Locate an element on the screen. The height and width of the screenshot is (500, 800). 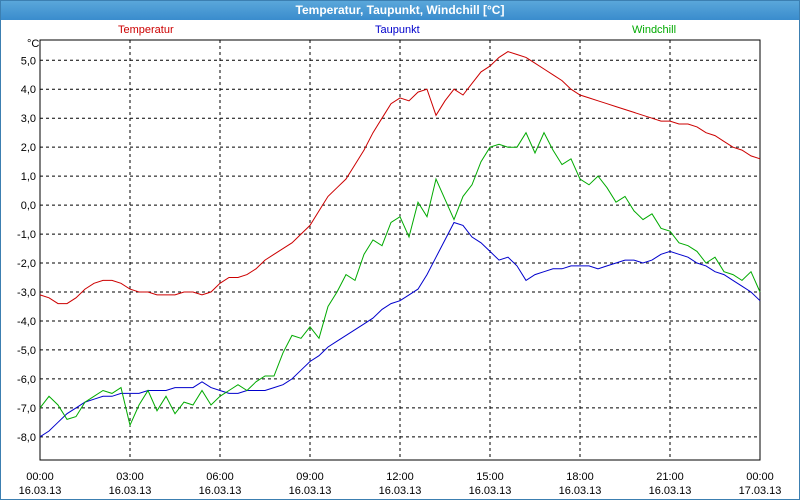
y-tick-label: -8,0 is located at coordinates (26, 438).